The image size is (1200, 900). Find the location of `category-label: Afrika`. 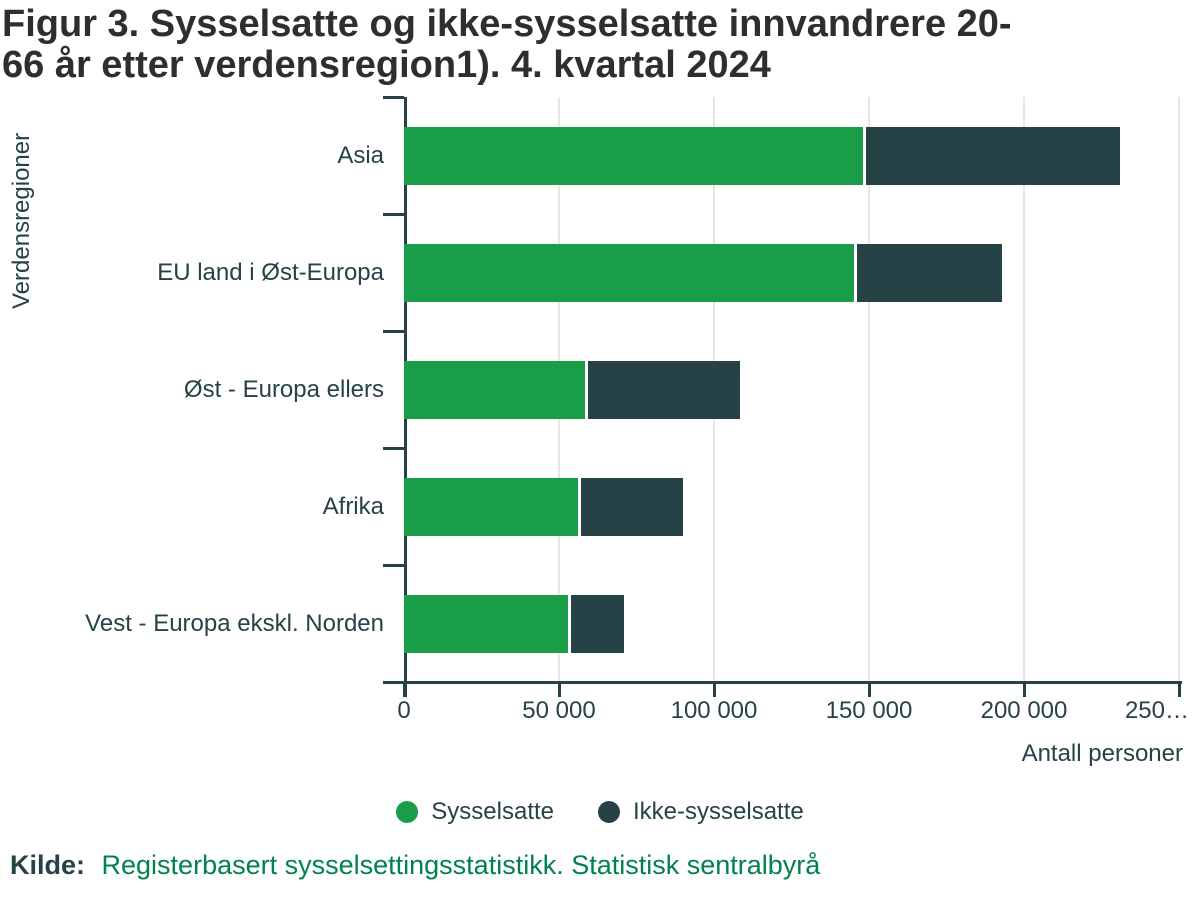

category-label: Afrika is located at coordinates (353, 506).